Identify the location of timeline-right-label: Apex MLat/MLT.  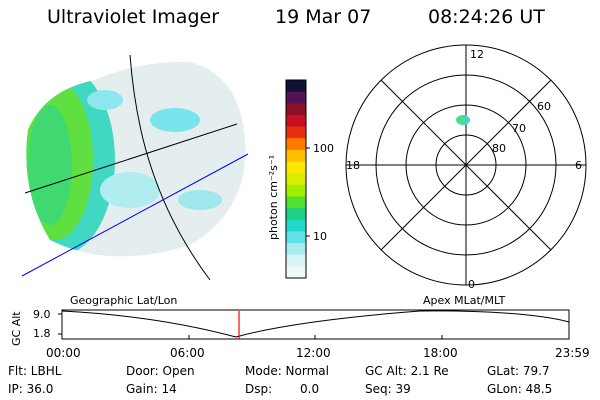
(464, 300).